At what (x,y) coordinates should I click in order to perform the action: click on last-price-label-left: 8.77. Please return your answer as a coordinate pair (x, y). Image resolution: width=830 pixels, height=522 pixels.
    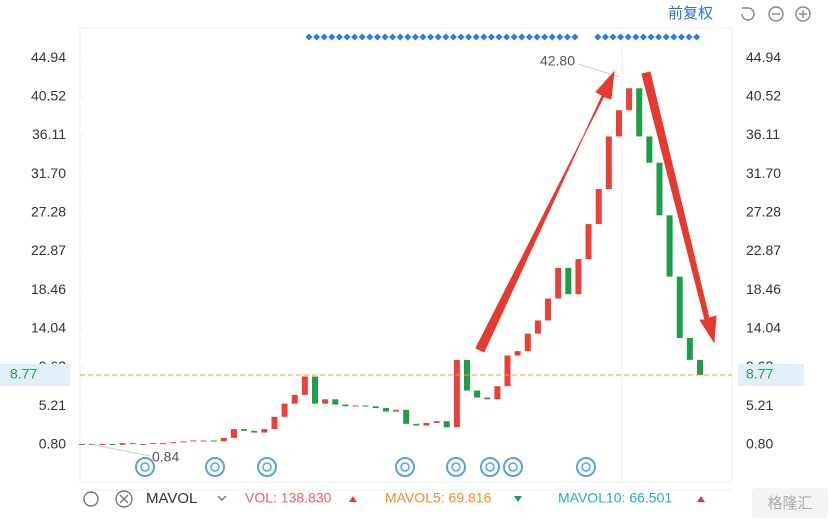
    Looking at the image, I should click on (23, 374).